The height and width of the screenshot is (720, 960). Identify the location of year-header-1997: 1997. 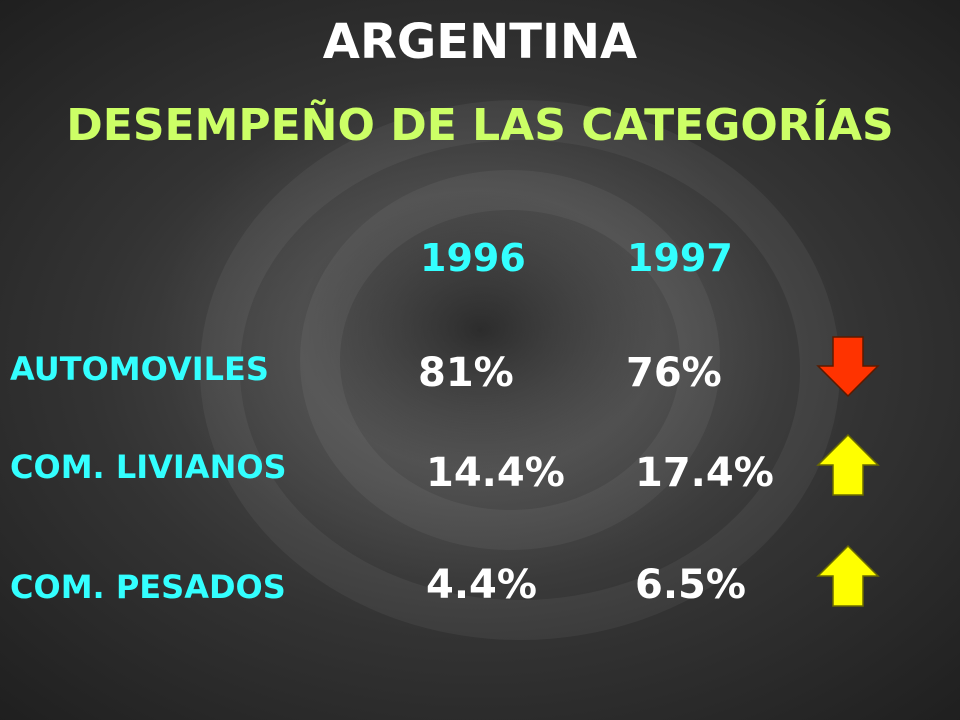
(680, 258).